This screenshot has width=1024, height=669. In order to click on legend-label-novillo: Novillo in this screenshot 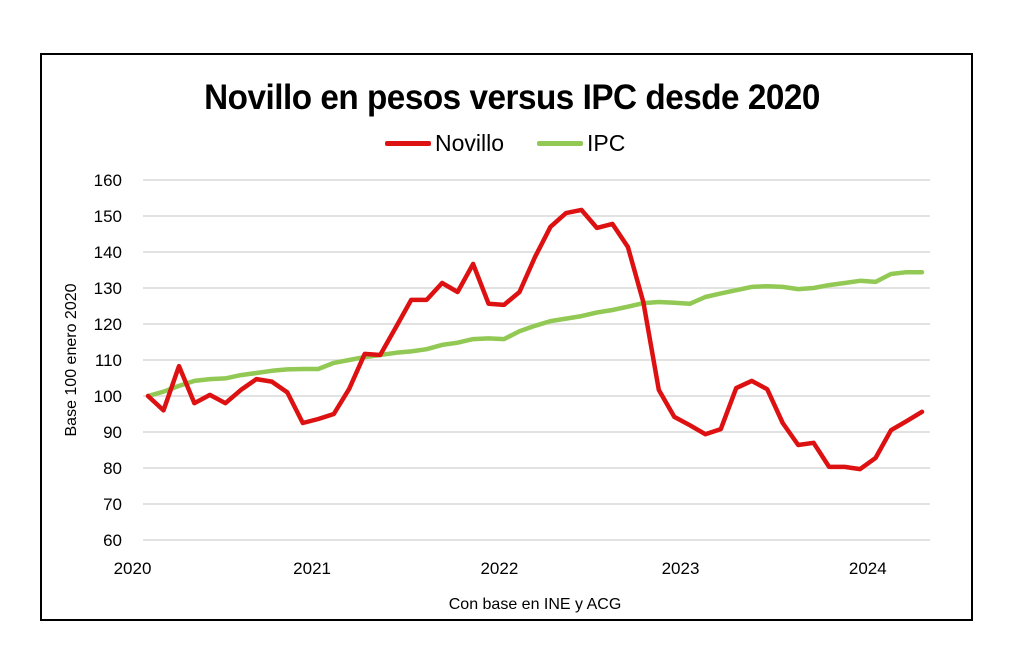, I will do `click(470, 142)`.